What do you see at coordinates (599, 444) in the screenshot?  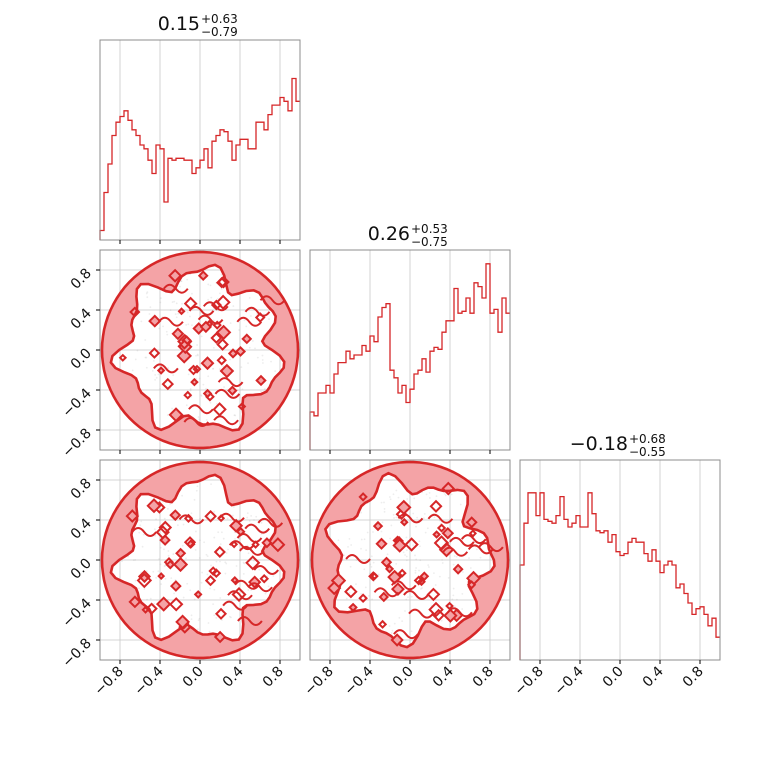 I see `marginal-title-value-3: −0.18` at bounding box center [599, 444].